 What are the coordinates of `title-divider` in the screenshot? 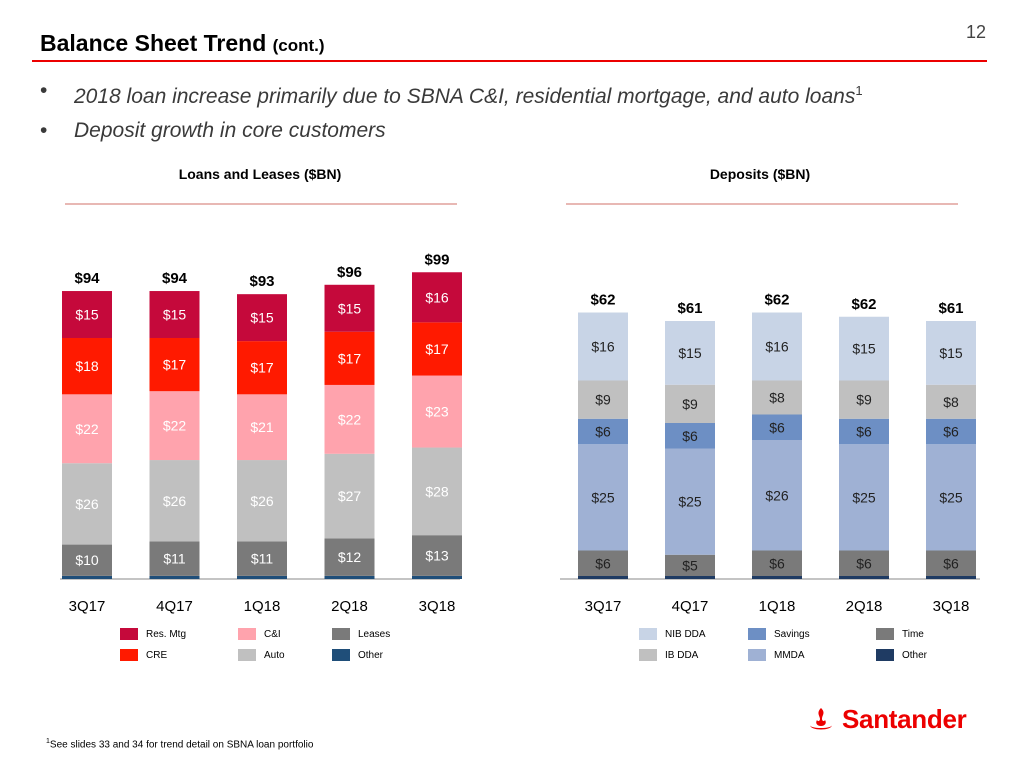 It's located at (509, 61).